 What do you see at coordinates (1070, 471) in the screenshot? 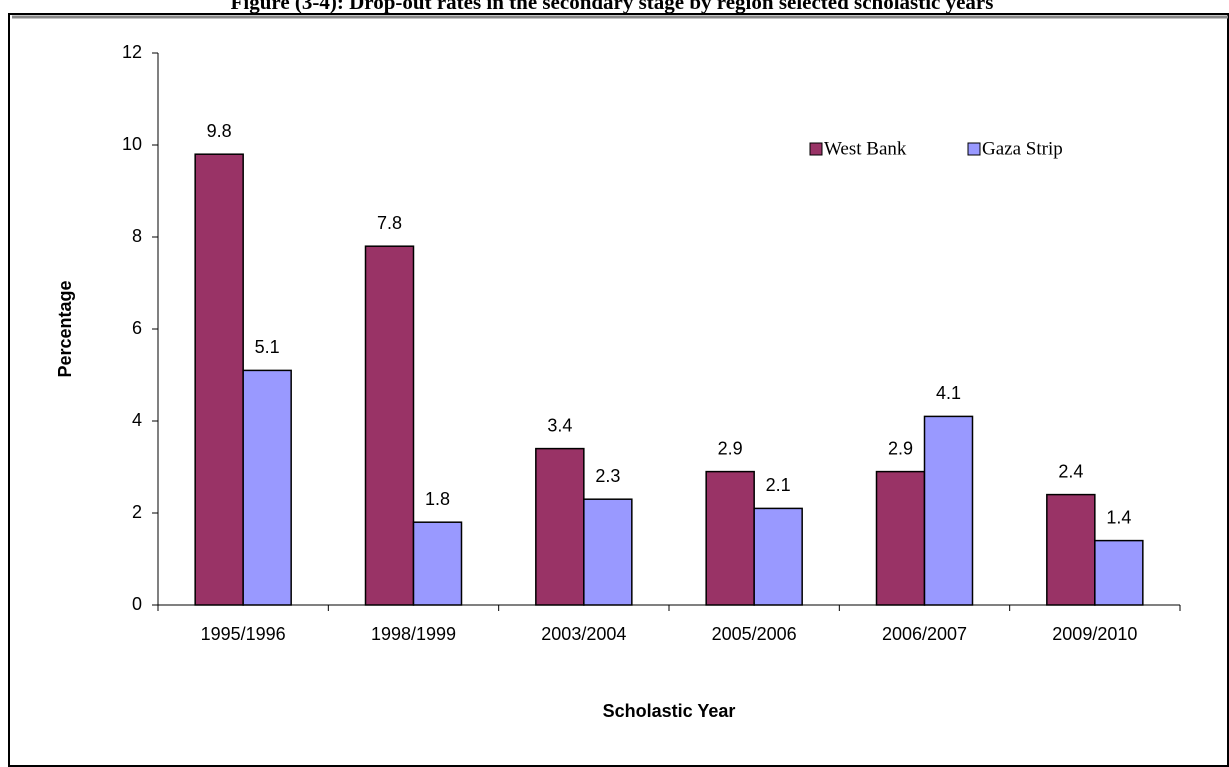
I see `data-label: 2.4` at bounding box center [1070, 471].